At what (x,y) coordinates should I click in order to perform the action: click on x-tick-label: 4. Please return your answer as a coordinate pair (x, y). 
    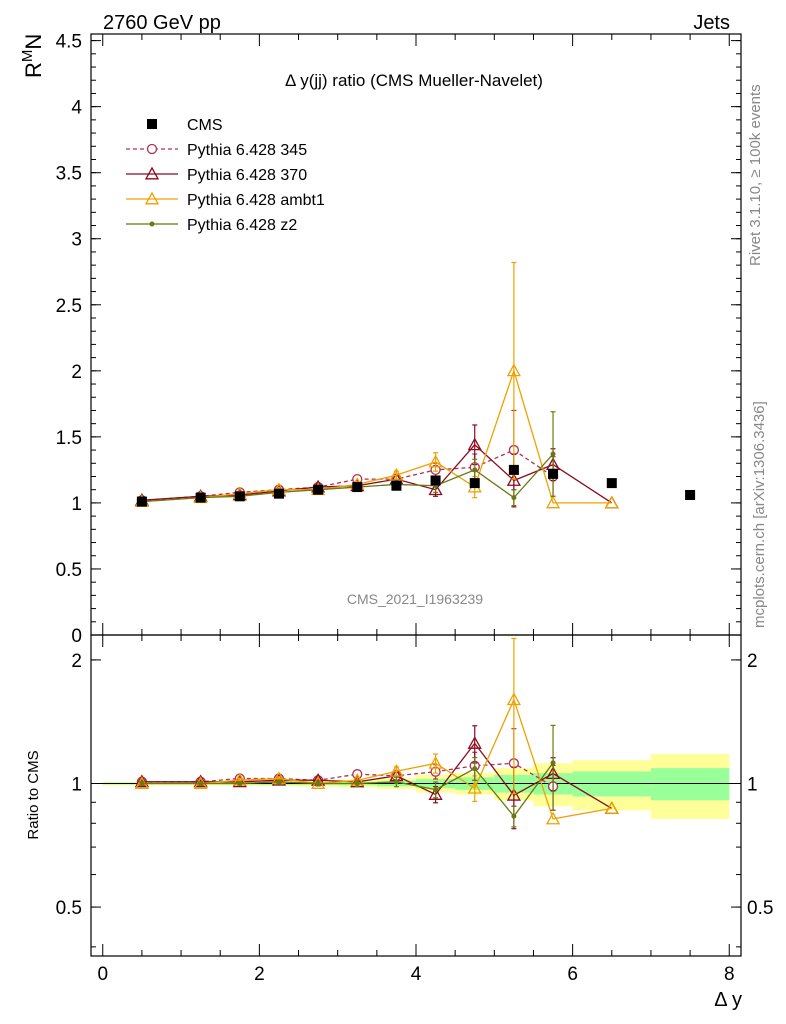
    Looking at the image, I should click on (416, 974).